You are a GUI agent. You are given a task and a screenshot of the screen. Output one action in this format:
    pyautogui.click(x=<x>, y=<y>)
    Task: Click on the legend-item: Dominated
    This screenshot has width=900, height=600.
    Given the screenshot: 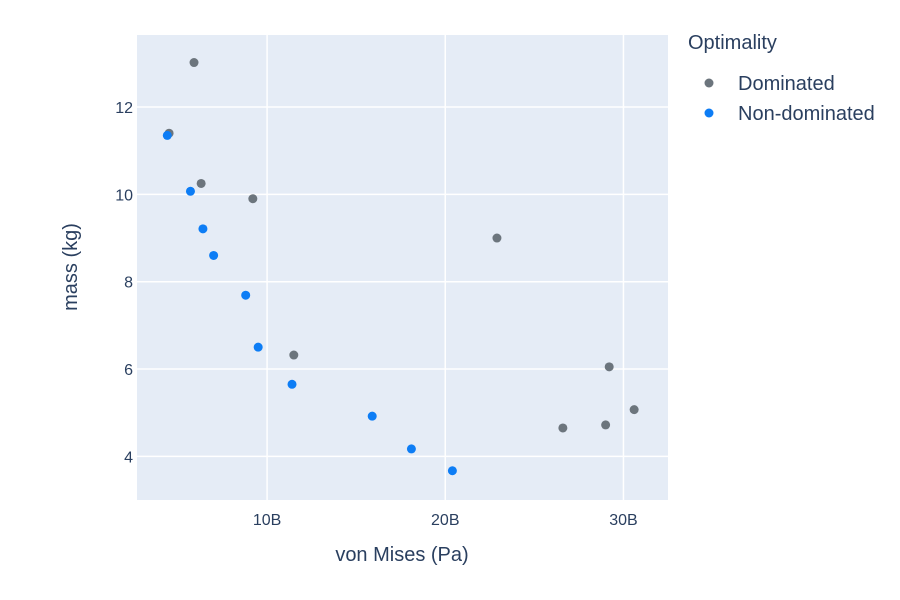 What is the action you would take?
    pyautogui.click(x=769, y=84)
    